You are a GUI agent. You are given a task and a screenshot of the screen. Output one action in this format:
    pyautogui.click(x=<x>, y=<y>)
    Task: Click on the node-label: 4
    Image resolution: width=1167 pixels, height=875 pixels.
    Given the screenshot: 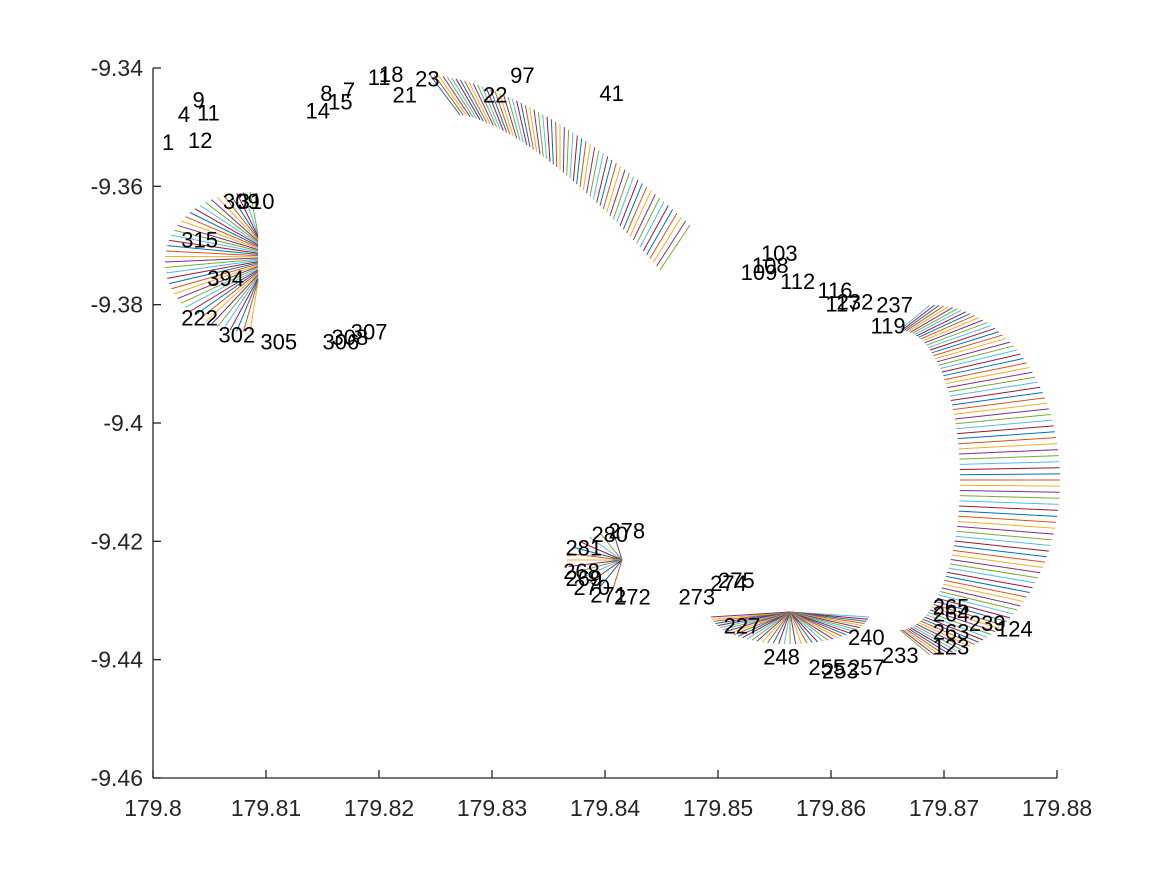 What is the action you would take?
    pyautogui.click(x=184, y=114)
    